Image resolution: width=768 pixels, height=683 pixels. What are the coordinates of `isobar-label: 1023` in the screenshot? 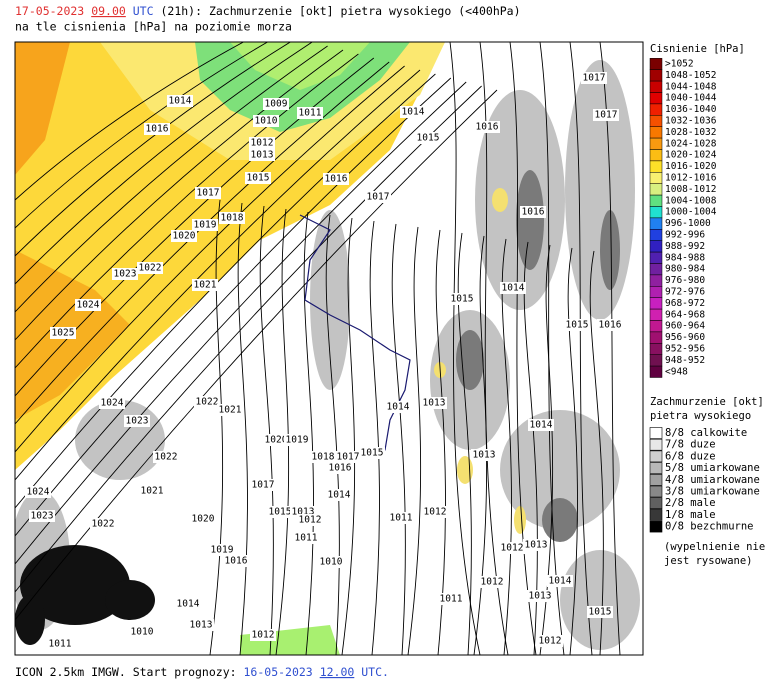 It's located at (137, 421).